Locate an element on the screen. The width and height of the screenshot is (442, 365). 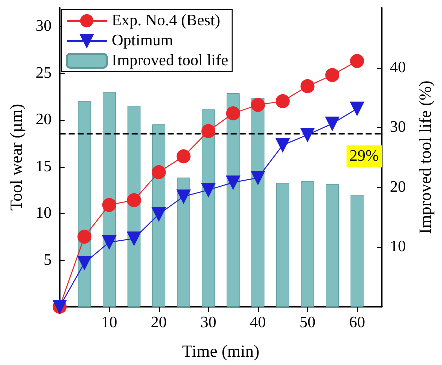
y-tick-label: 20 is located at coordinates (44, 120).